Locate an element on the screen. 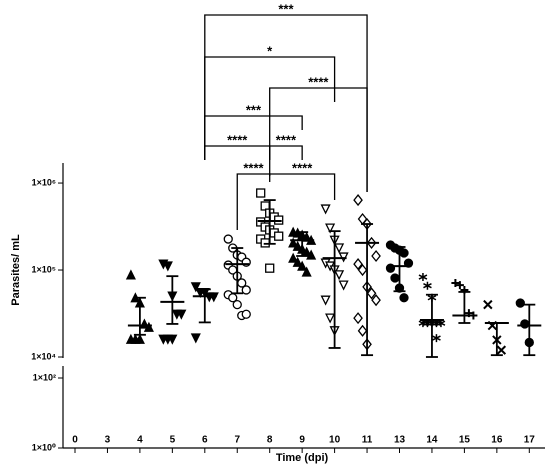  x-tick-label: 8 is located at coordinates (270, 440).